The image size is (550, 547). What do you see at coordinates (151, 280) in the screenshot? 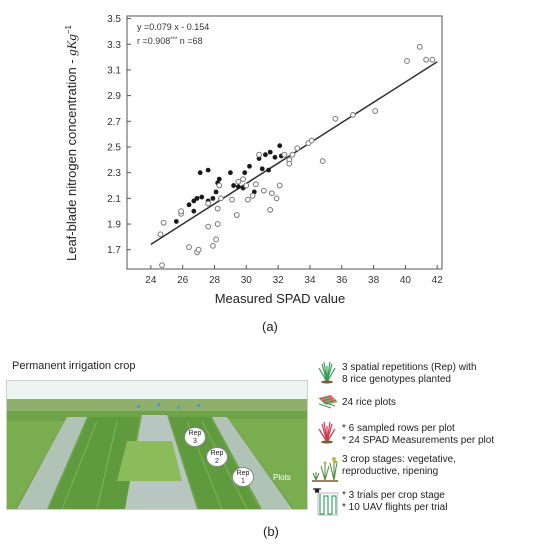
I see `x-tick-label: 24` at bounding box center [151, 280].